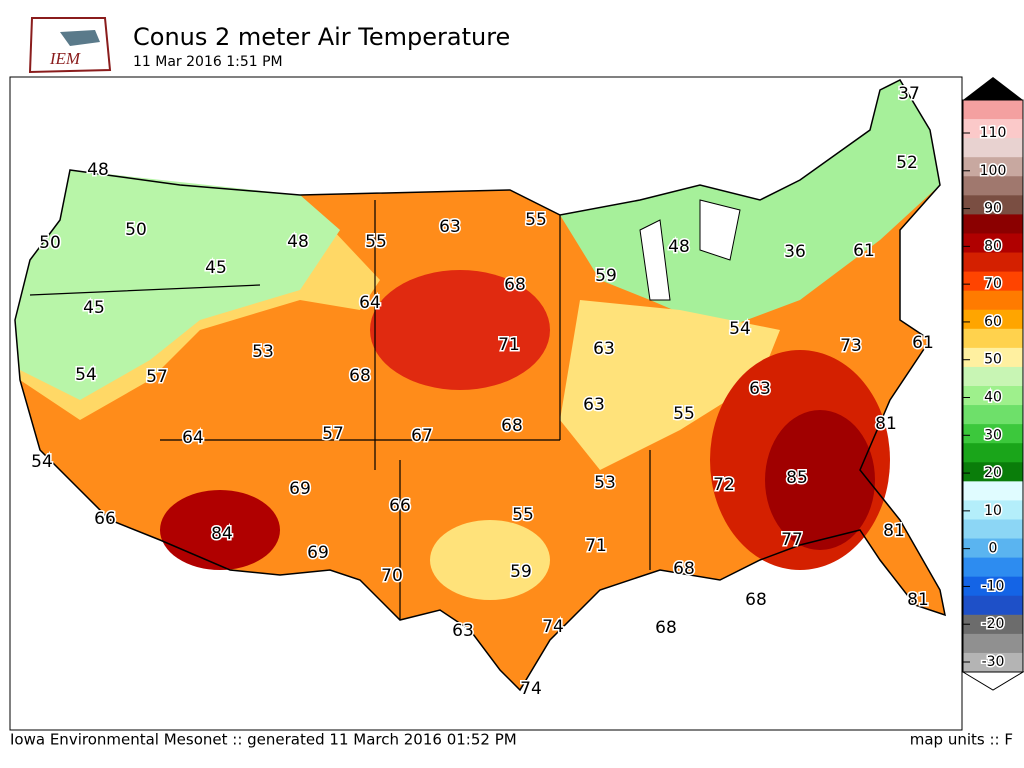 The height and width of the screenshot is (768, 1024). I want to click on colorbar-label: 0, so click(993, 549).